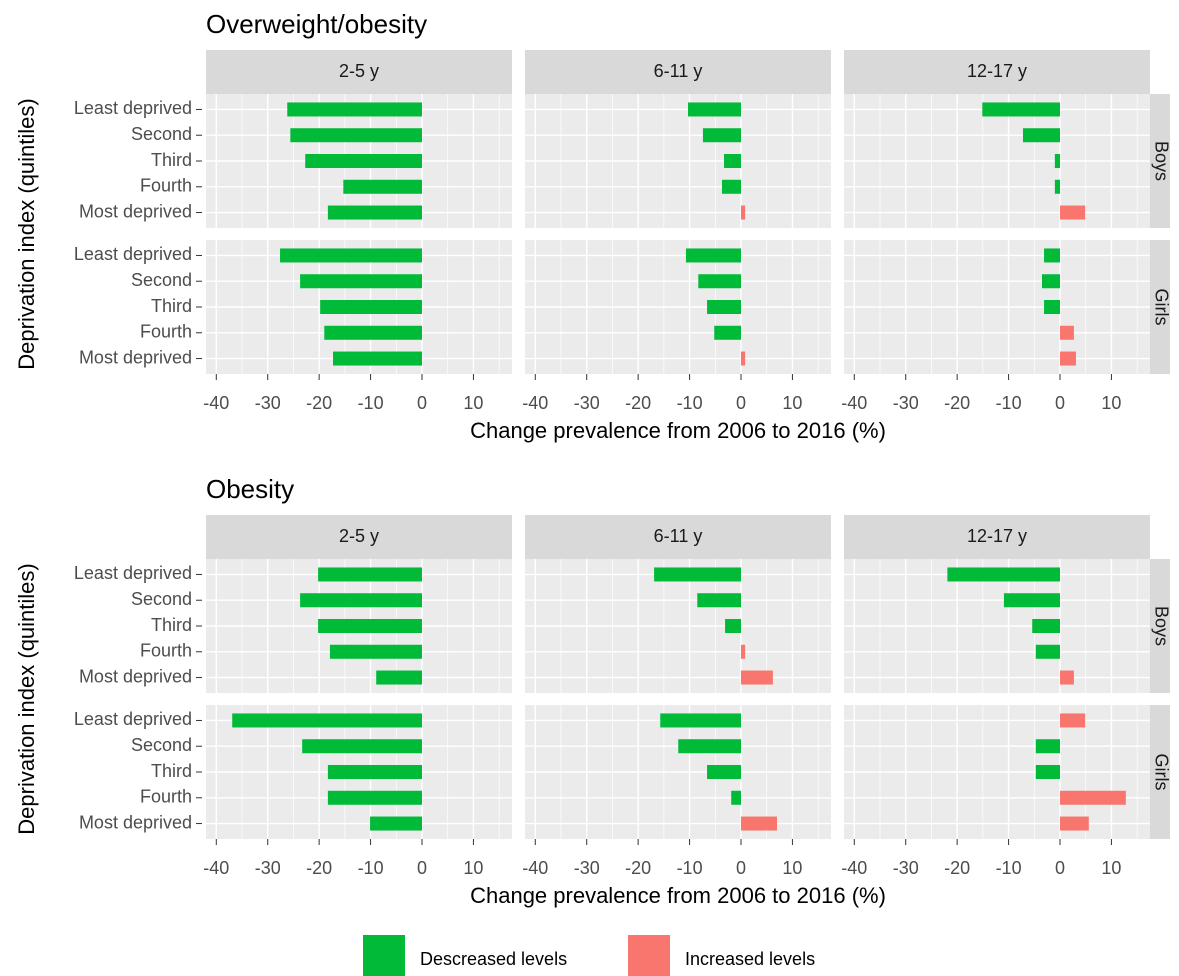 This screenshot has width=1179, height=976. What do you see at coordinates (493, 959) in the screenshot?
I see `legend-label: Descreased levels` at bounding box center [493, 959].